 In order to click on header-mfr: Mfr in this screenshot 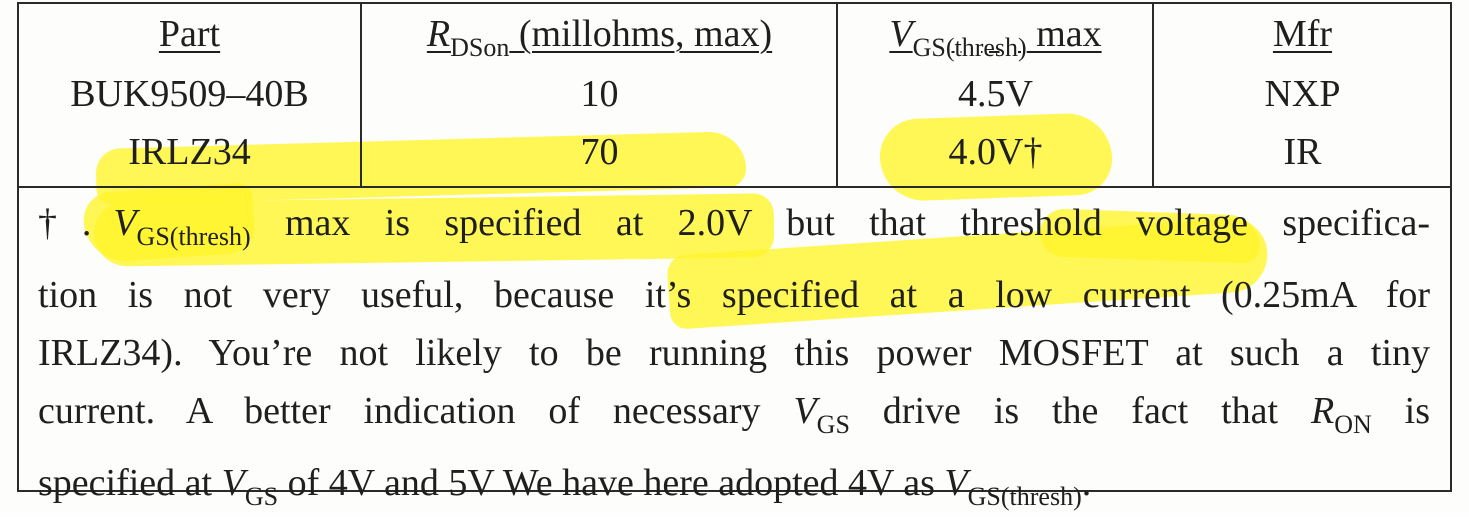, I will do `click(1302, 34)`.